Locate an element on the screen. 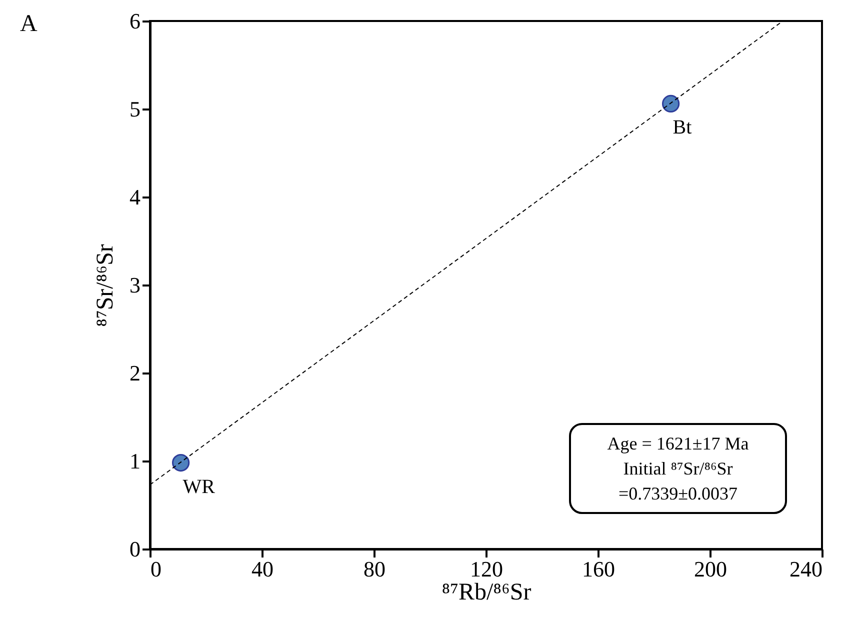  x-tick-label: 160 is located at coordinates (598, 569).